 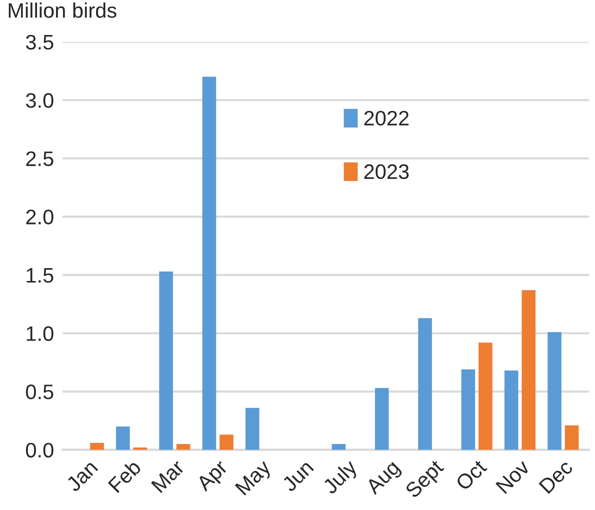 What do you see at coordinates (214, 476) in the screenshot?
I see `x-tick-label: Apr` at bounding box center [214, 476].